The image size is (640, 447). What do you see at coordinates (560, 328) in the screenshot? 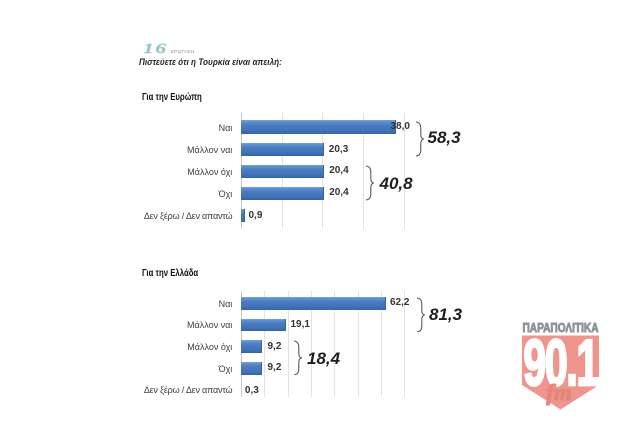
I see `svg-text: ΠΑΡΑΠΟΛΙΤΙΚΑ` at bounding box center [560, 328].